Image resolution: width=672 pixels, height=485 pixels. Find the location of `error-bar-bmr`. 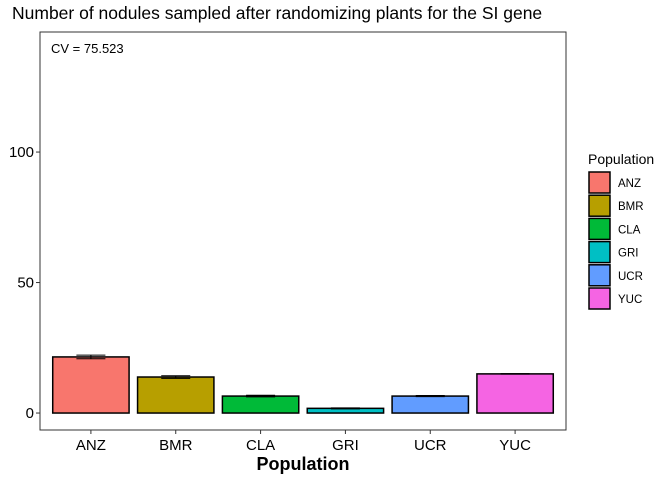

error-bar-bmr is located at coordinates (176, 377).